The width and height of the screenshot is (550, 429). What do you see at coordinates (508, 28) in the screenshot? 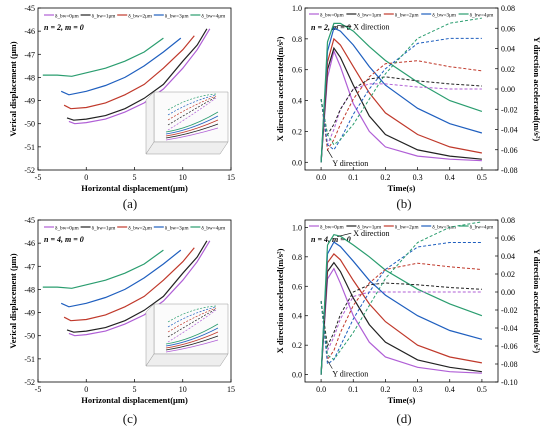
I see `y-right-tick-label: 0.06` at bounding box center [508, 28].